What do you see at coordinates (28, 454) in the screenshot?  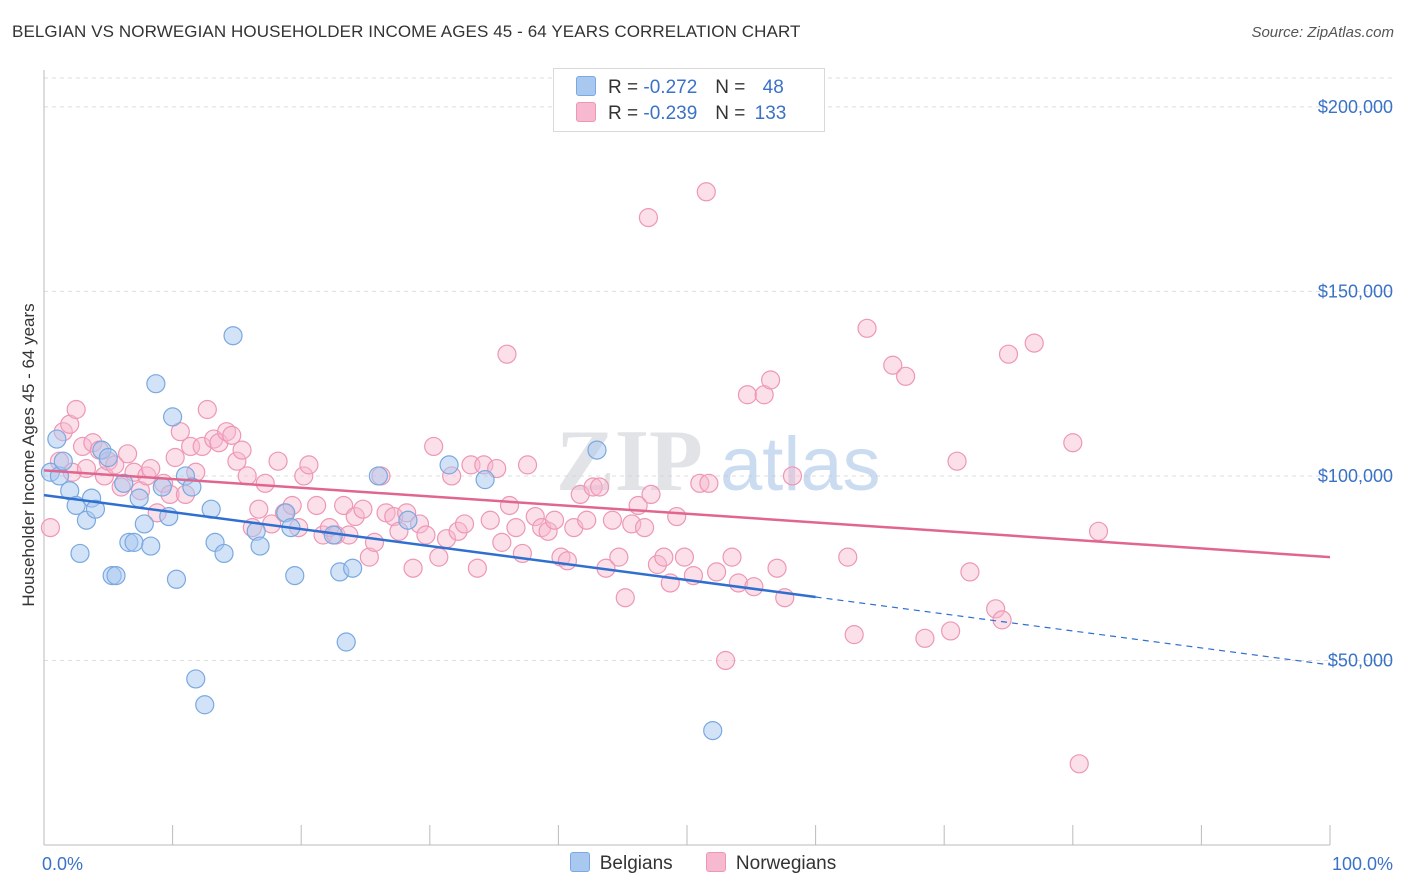 I see `y-axis-label: Householder Income Ages 45 - 64 years` at bounding box center [28, 454].